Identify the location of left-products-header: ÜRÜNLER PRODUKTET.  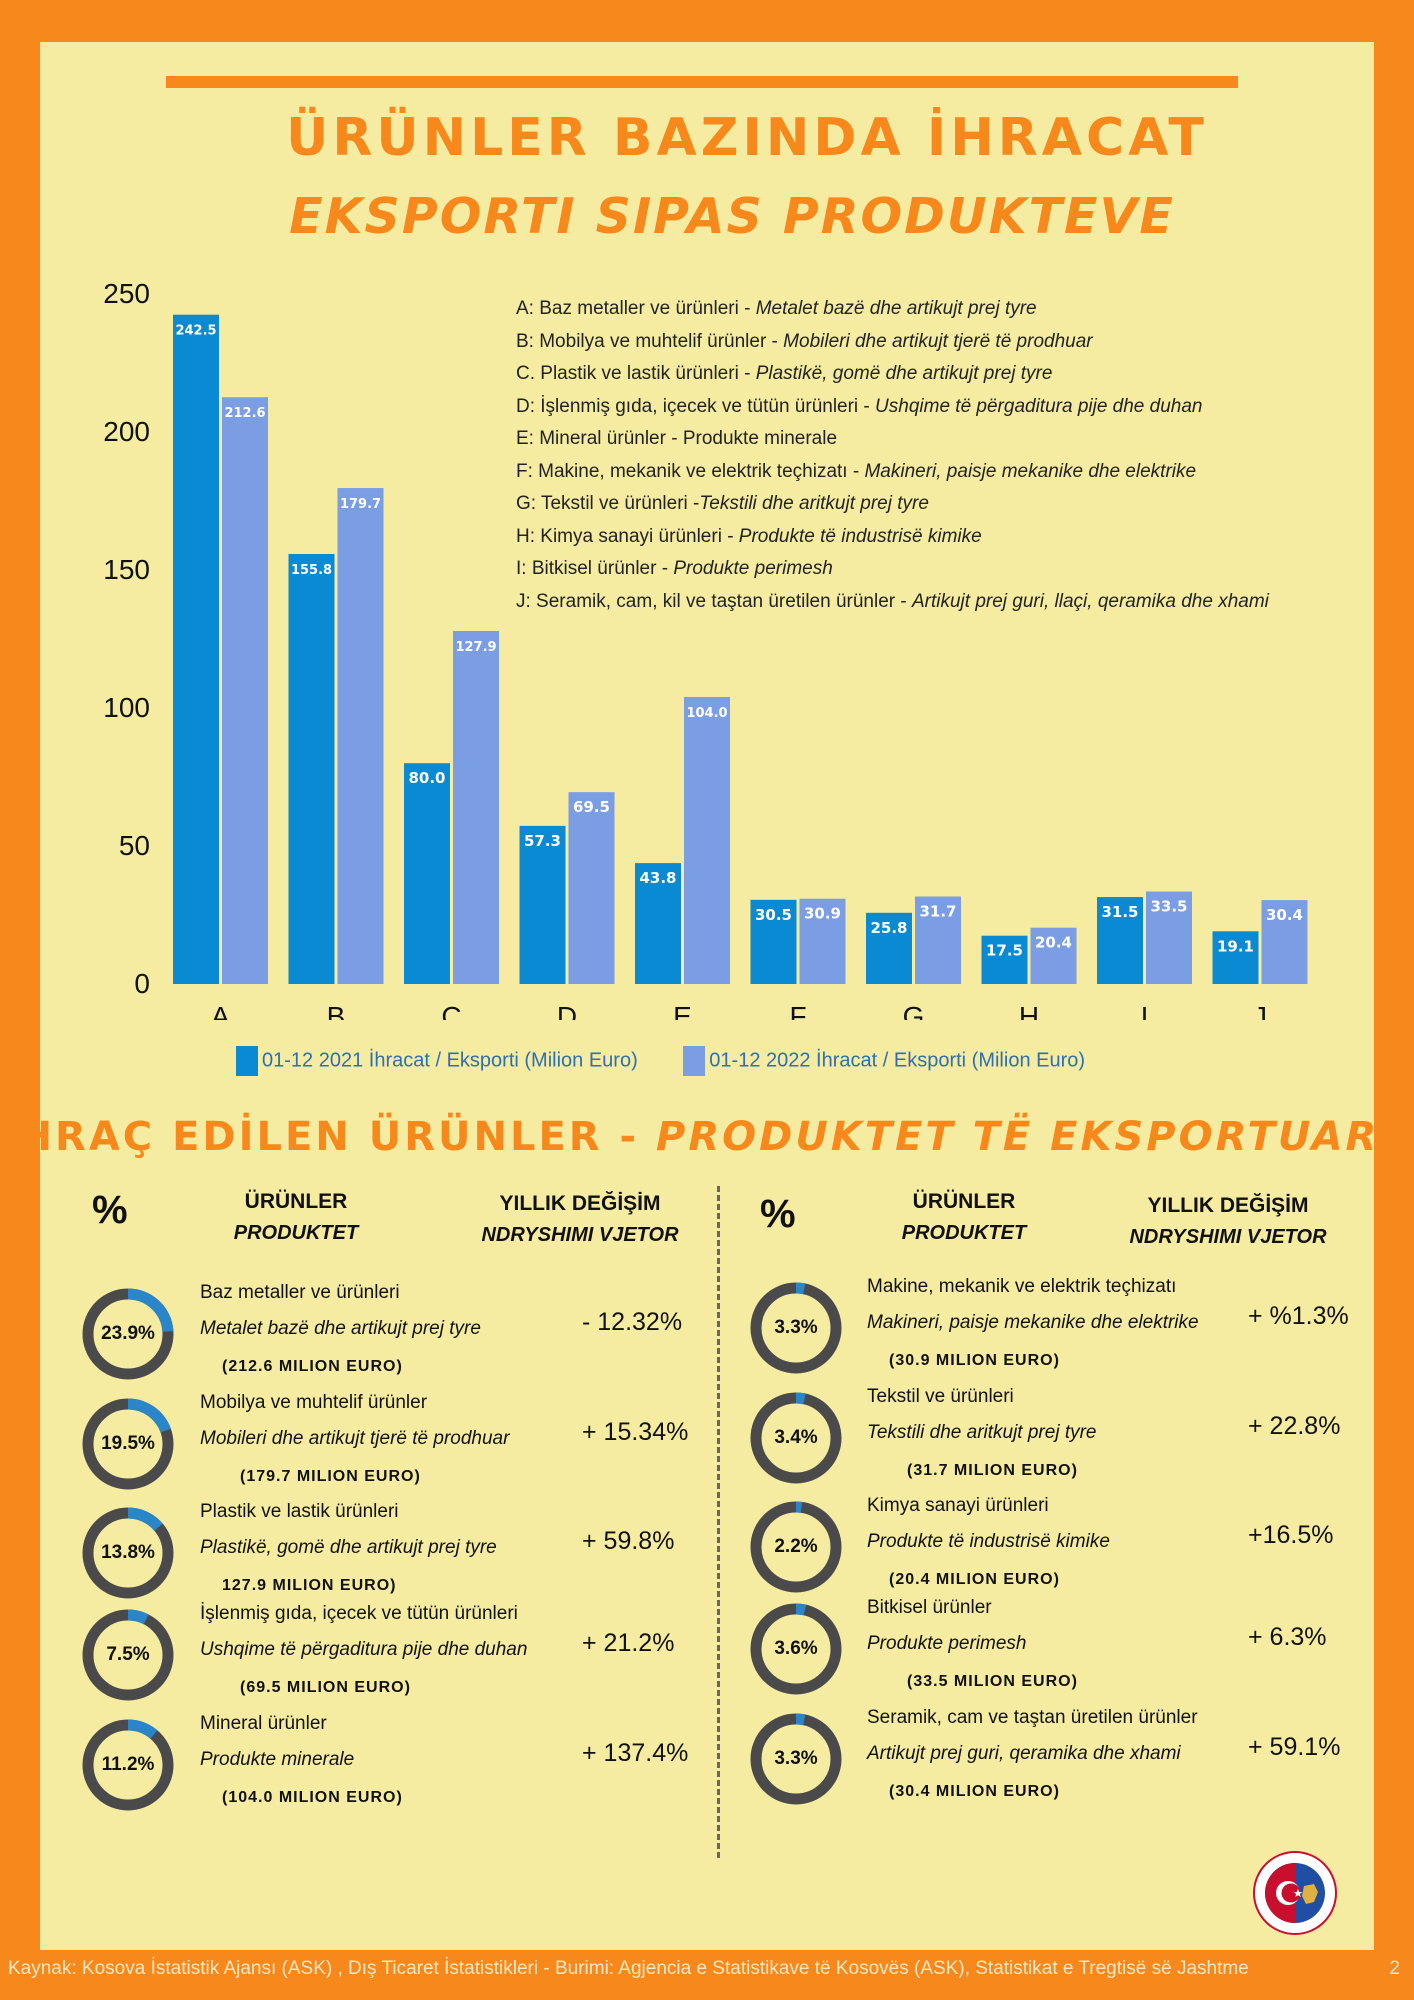
(296, 1217).